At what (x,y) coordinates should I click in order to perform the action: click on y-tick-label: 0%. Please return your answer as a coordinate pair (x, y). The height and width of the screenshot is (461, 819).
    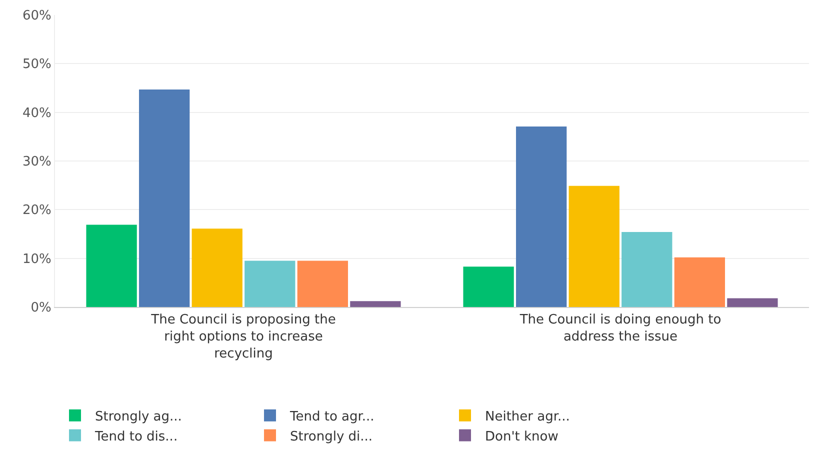
    Looking at the image, I should click on (41, 308).